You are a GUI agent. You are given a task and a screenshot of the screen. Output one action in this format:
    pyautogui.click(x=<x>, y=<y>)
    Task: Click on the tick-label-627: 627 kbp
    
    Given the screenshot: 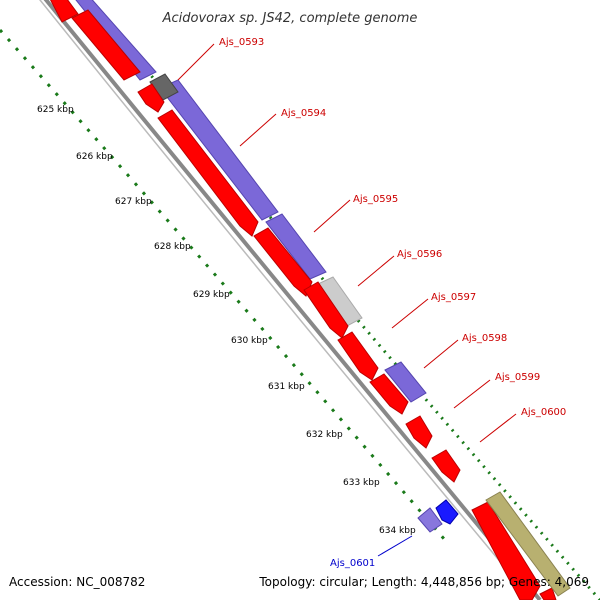 What is the action you would take?
    pyautogui.click(x=133, y=202)
    